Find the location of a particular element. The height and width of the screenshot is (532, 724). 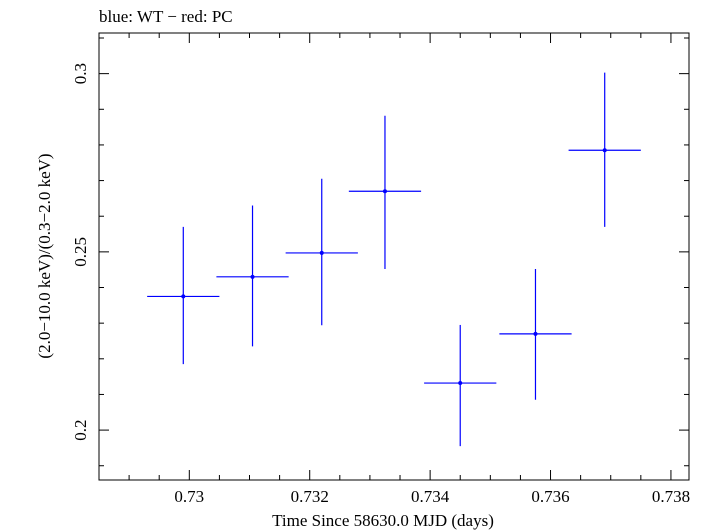

x-axis-label: Time Since 58630.0 MJD (days) is located at coordinates (383, 520).